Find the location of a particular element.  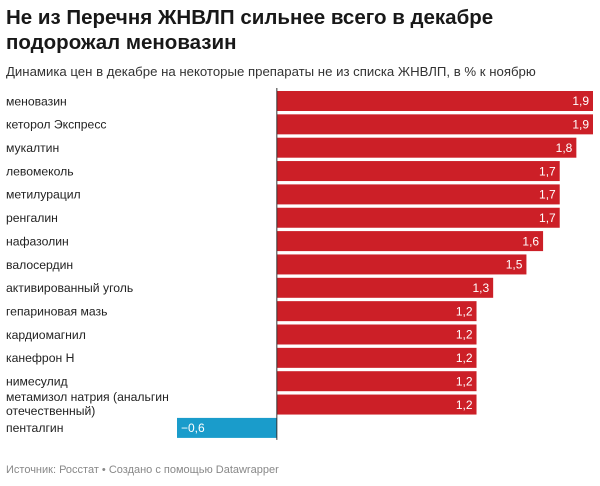

category-label: метамизол натрия (анальгин отечественный) is located at coordinates (87, 404).